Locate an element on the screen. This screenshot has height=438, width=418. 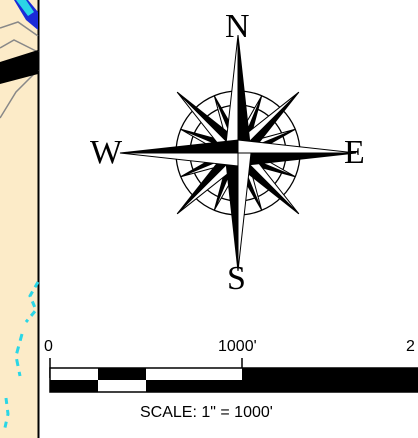
west-label: W is located at coordinates (106, 152).